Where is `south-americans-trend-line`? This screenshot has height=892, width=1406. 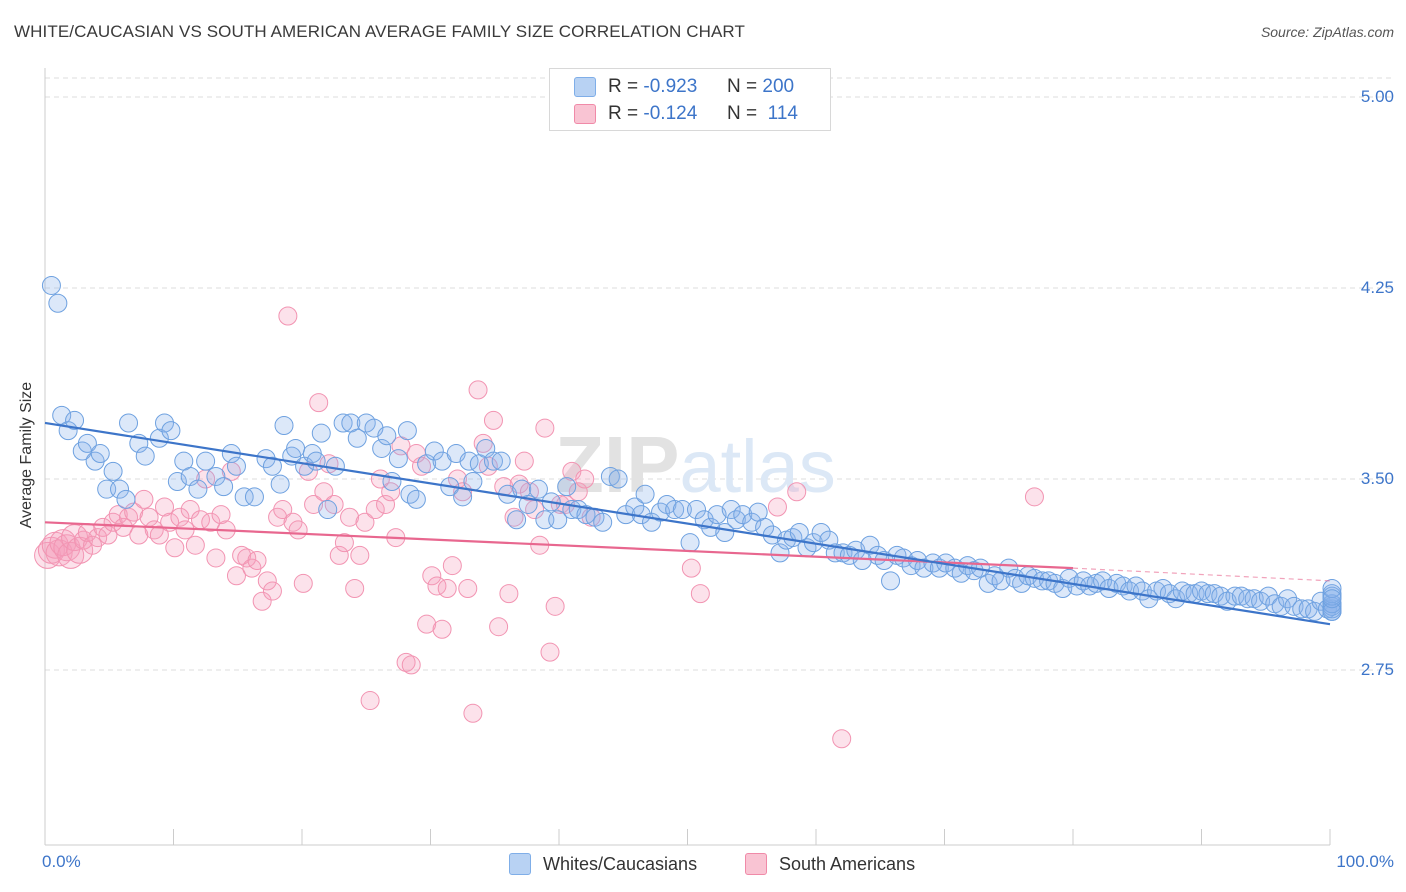
south-americans-trend-line is located at coordinates (559, 545).